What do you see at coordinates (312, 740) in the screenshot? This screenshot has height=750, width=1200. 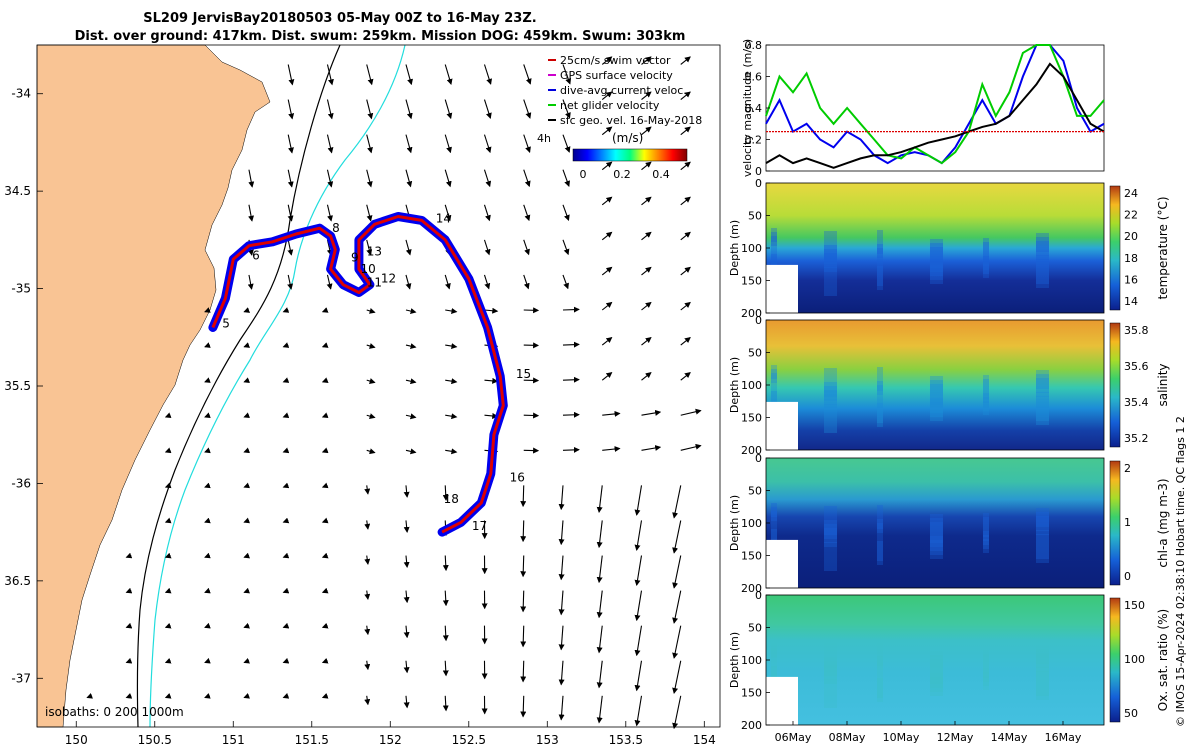 I see `map-x-tick-label: 151.5` at bounding box center [312, 740].